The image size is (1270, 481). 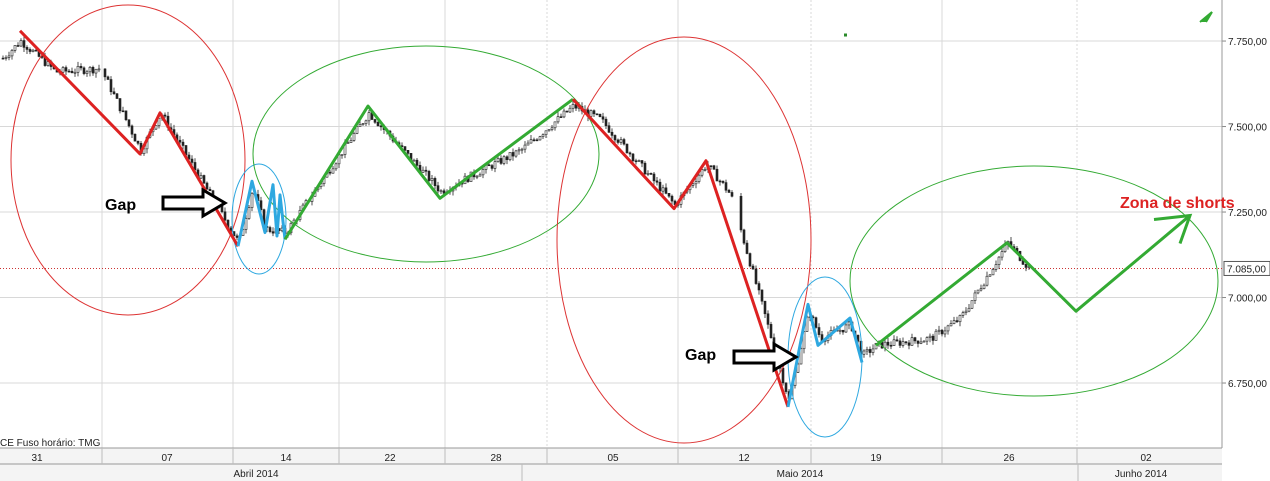 I want to click on x-tick-label: 28, so click(x=496, y=458).